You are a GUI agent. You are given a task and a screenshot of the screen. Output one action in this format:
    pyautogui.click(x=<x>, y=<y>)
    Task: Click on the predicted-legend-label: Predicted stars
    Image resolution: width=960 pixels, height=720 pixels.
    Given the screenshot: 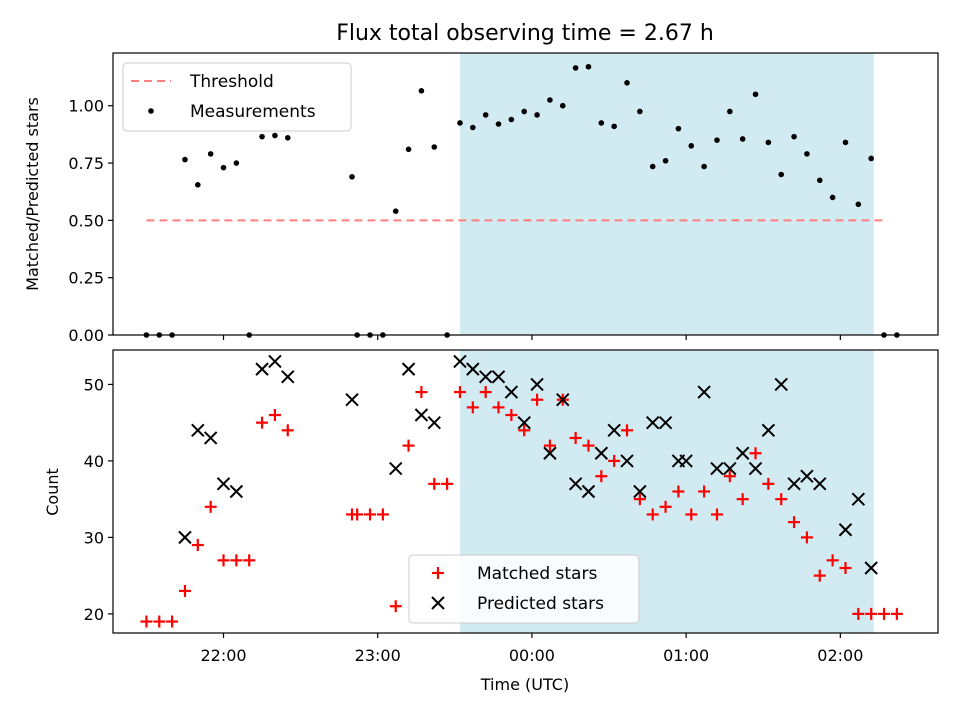 What is the action you would take?
    pyautogui.click(x=540, y=604)
    